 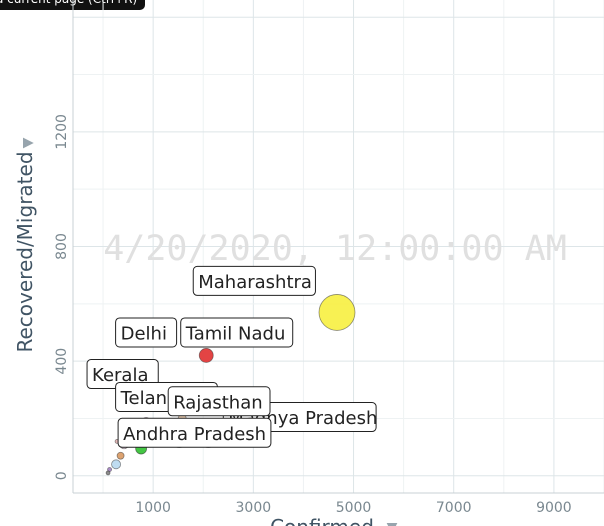 I want to click on y-tick-label: 1200, so click(x=62, y=132).